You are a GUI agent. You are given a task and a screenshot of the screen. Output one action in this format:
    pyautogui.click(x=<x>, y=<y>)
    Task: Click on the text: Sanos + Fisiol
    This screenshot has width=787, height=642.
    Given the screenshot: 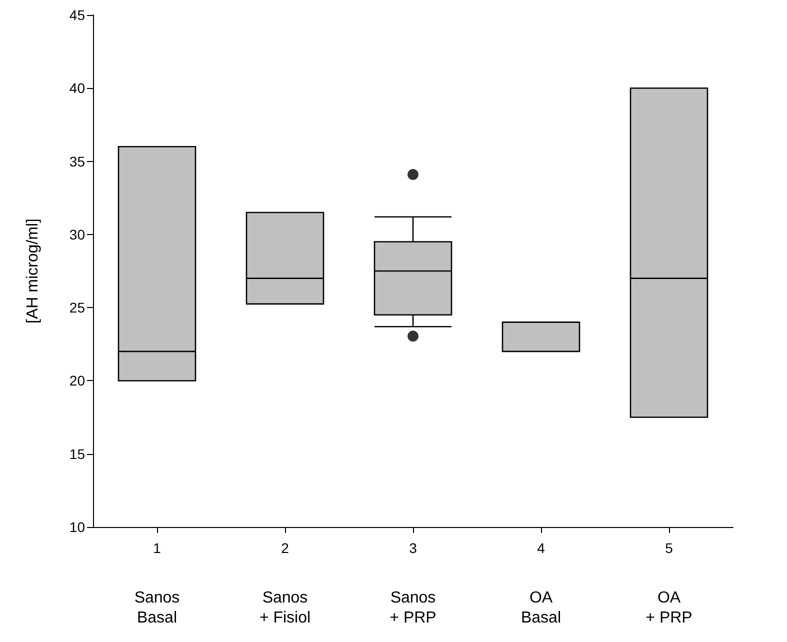 What is the action you would take?
    pyautogui.click(x=285, y=608)
    